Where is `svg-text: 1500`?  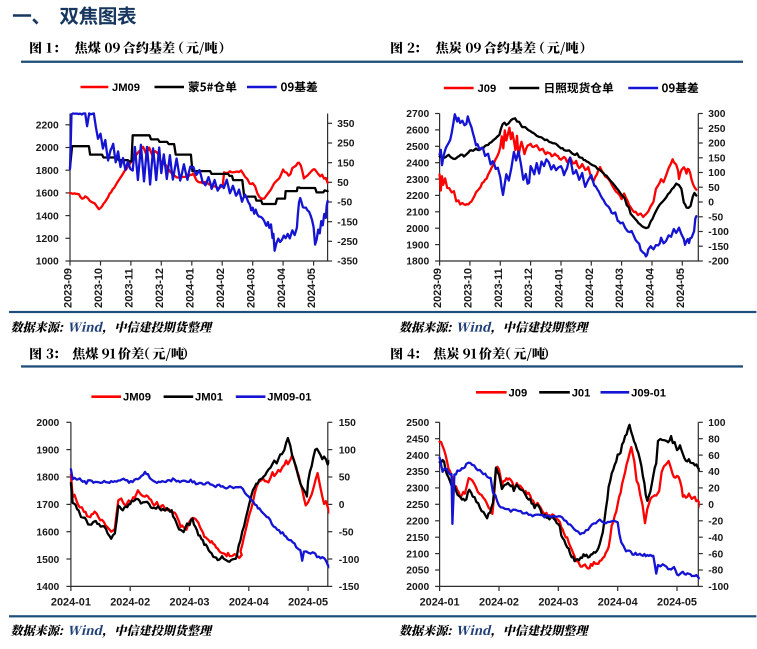
svg-text: 1500 is located at coordinates (47, 560).